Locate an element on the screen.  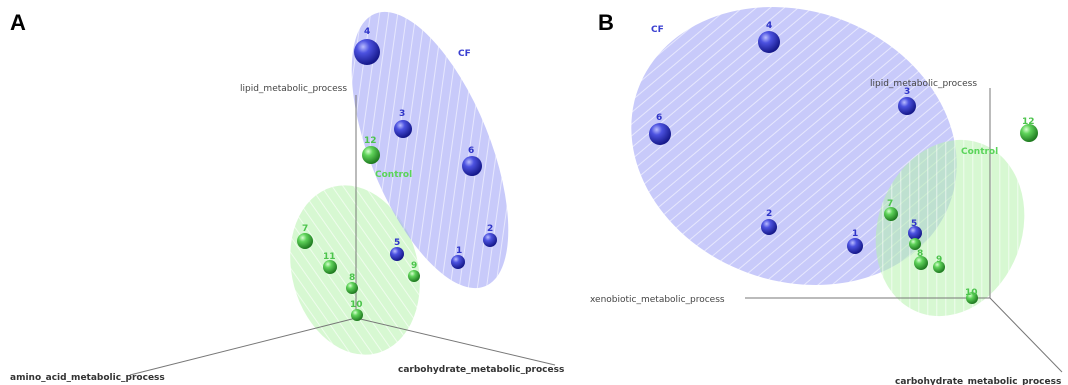
panel-a-point-label: 8 is located at coordinates (352, 278).